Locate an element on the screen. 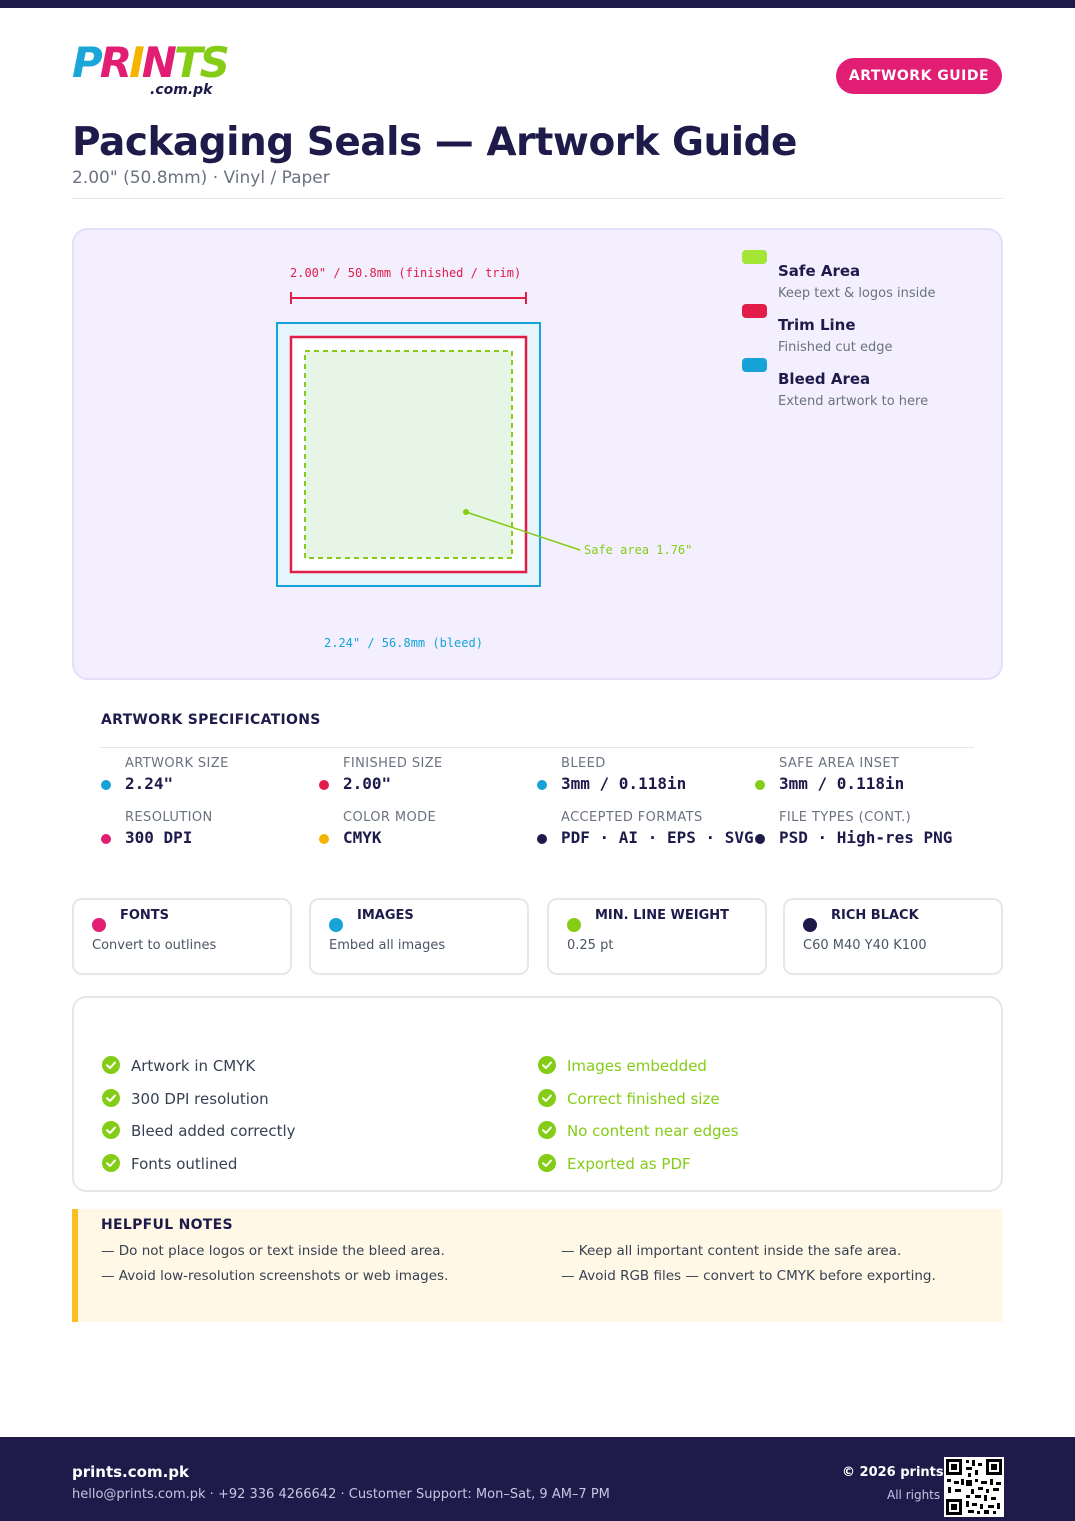 The height and width of the screenshot is (1521, 1075). spec-file-types: FILE TYPES (CONT.) PSD · High-res PNG is located at coordinates (864, 832).